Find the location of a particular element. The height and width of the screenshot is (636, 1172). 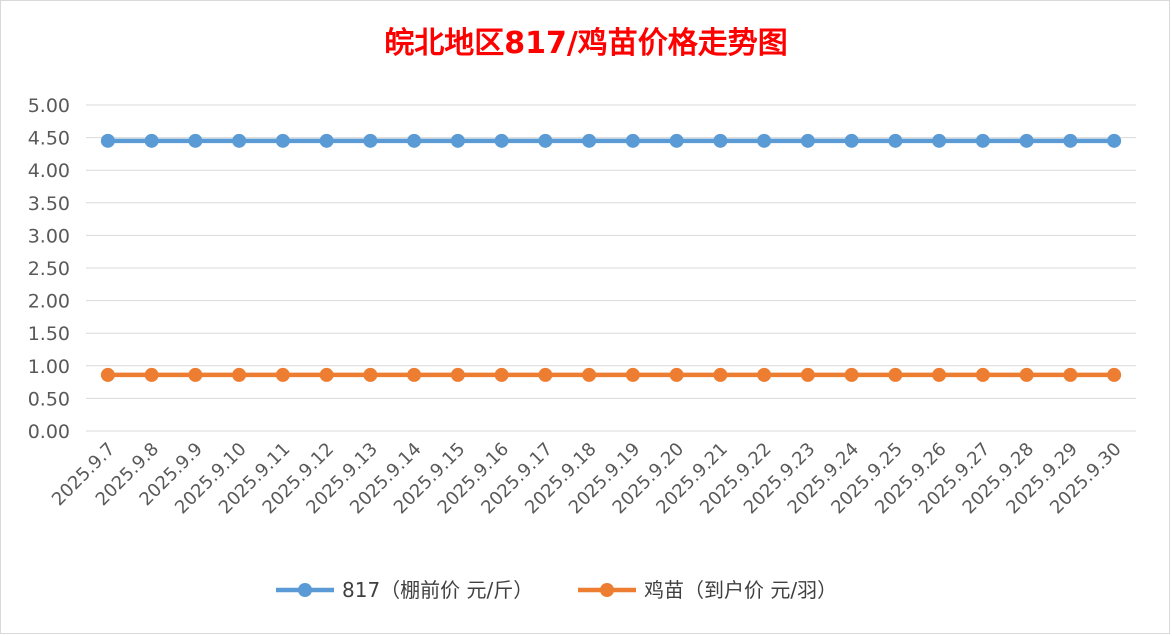

y-tick-label: 5.00 is located at coordinates (49, 106).